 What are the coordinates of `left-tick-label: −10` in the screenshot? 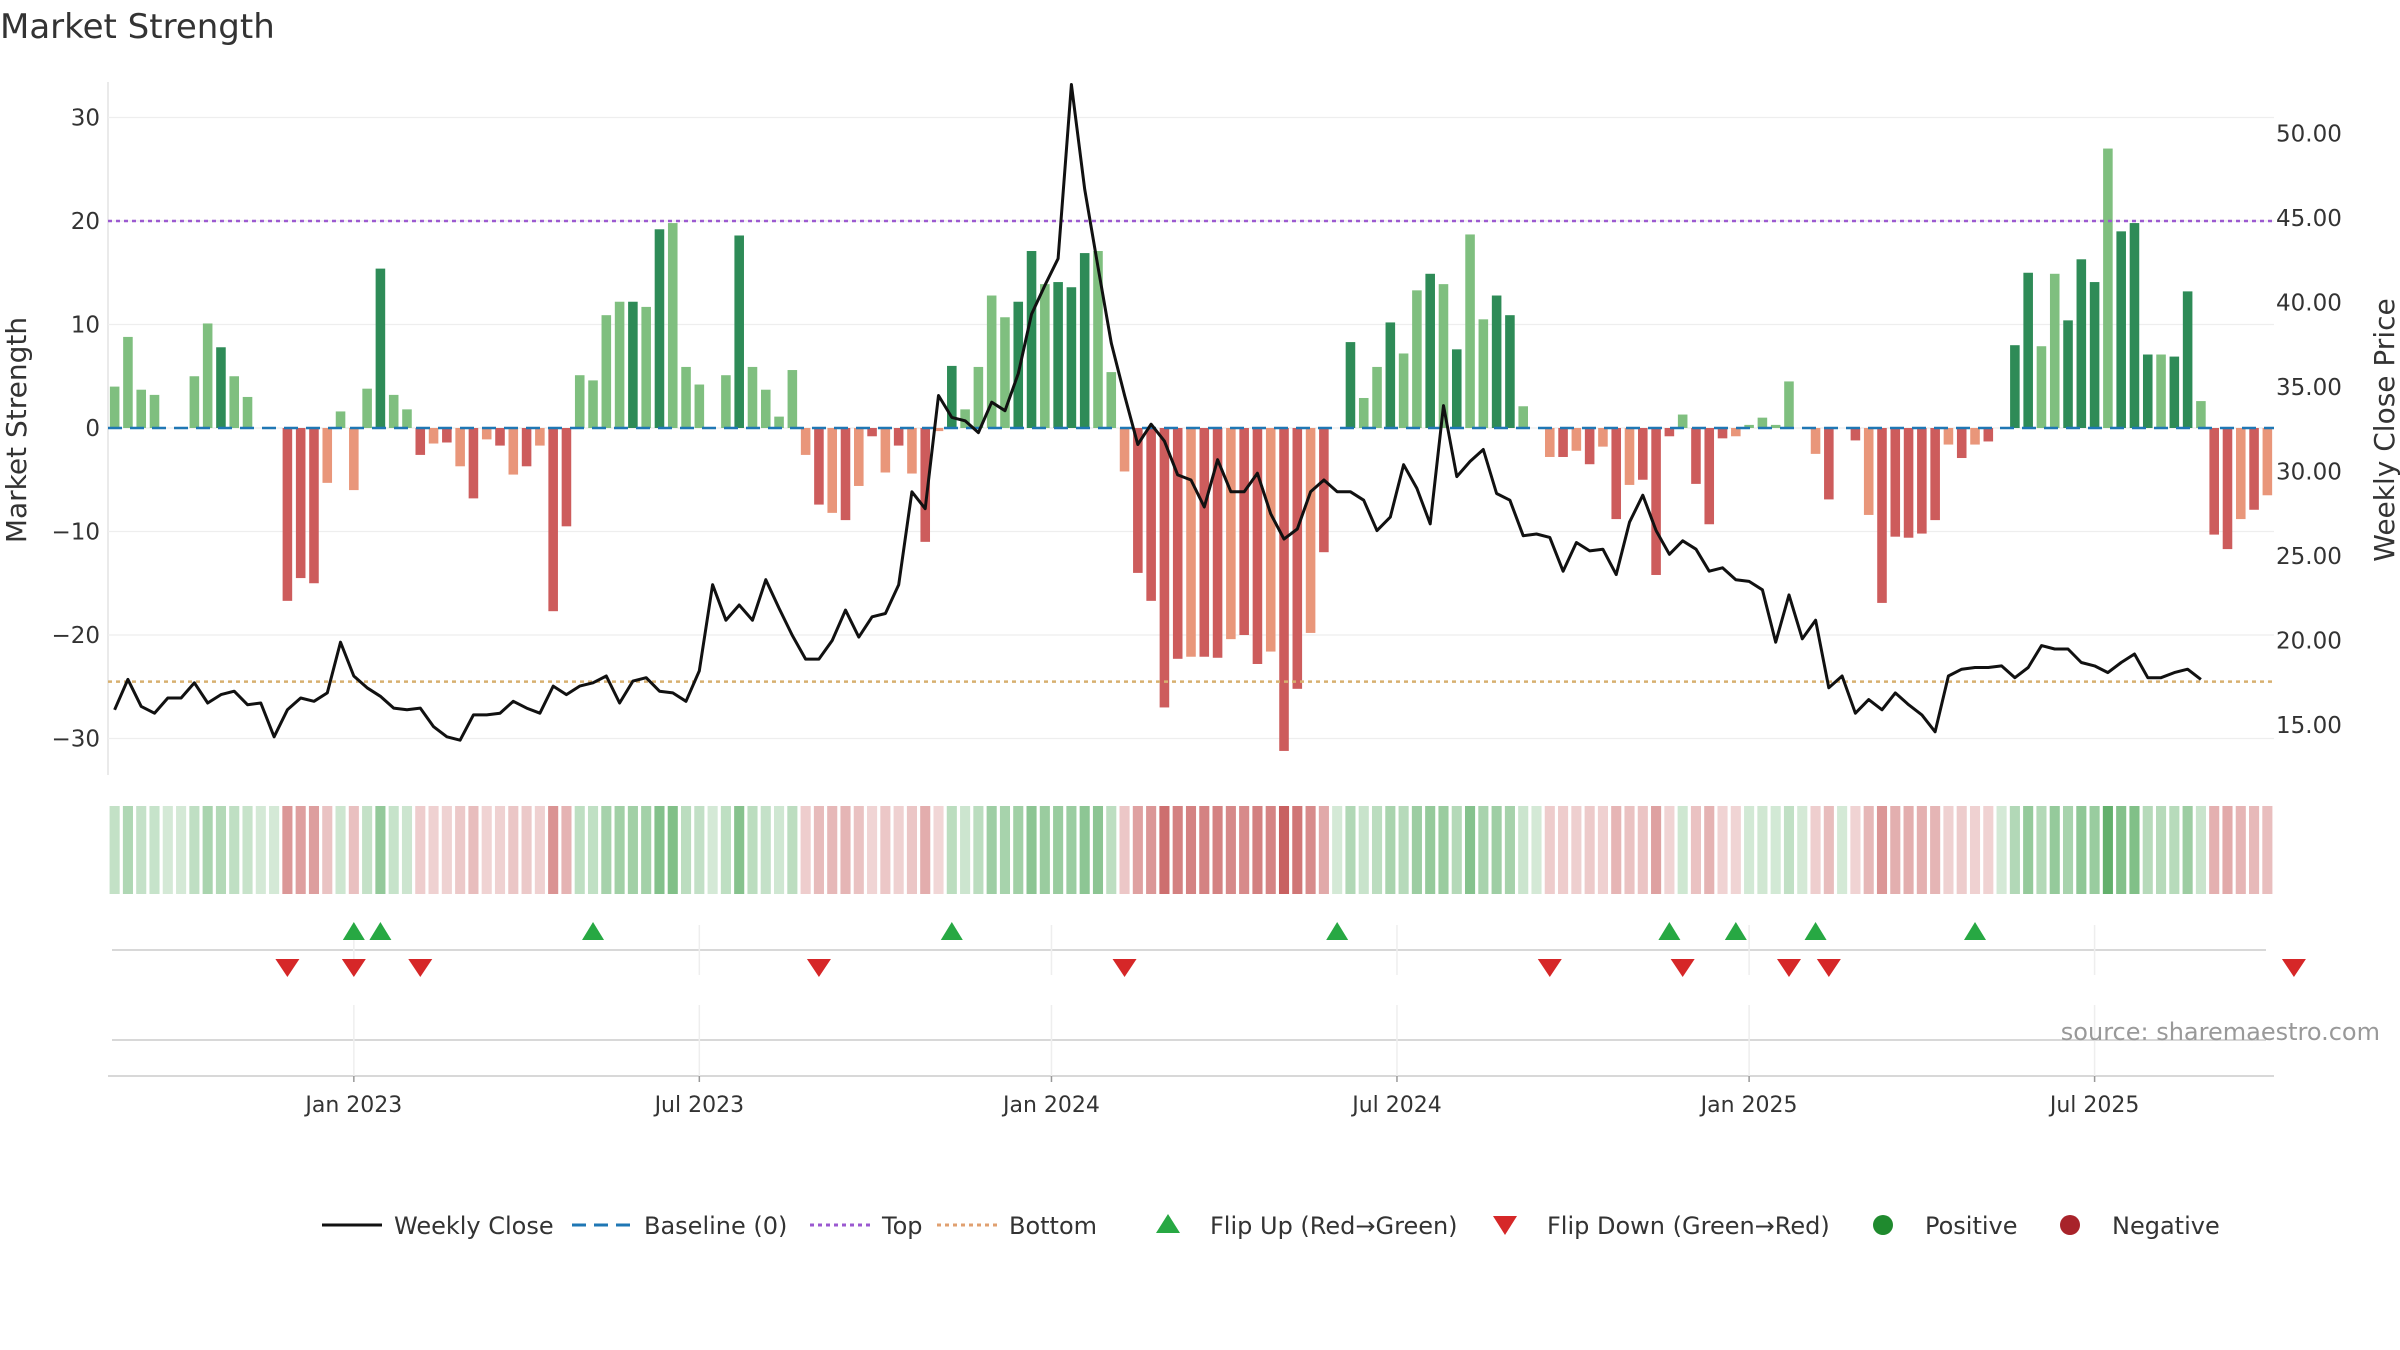 It's located at (75, 533).